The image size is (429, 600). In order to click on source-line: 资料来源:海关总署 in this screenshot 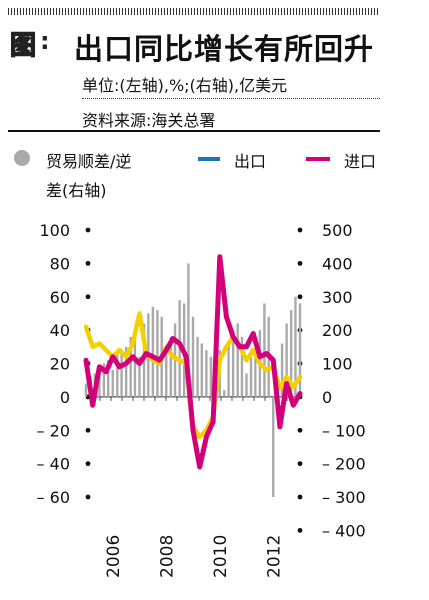, I will do `click(149, 120)`.